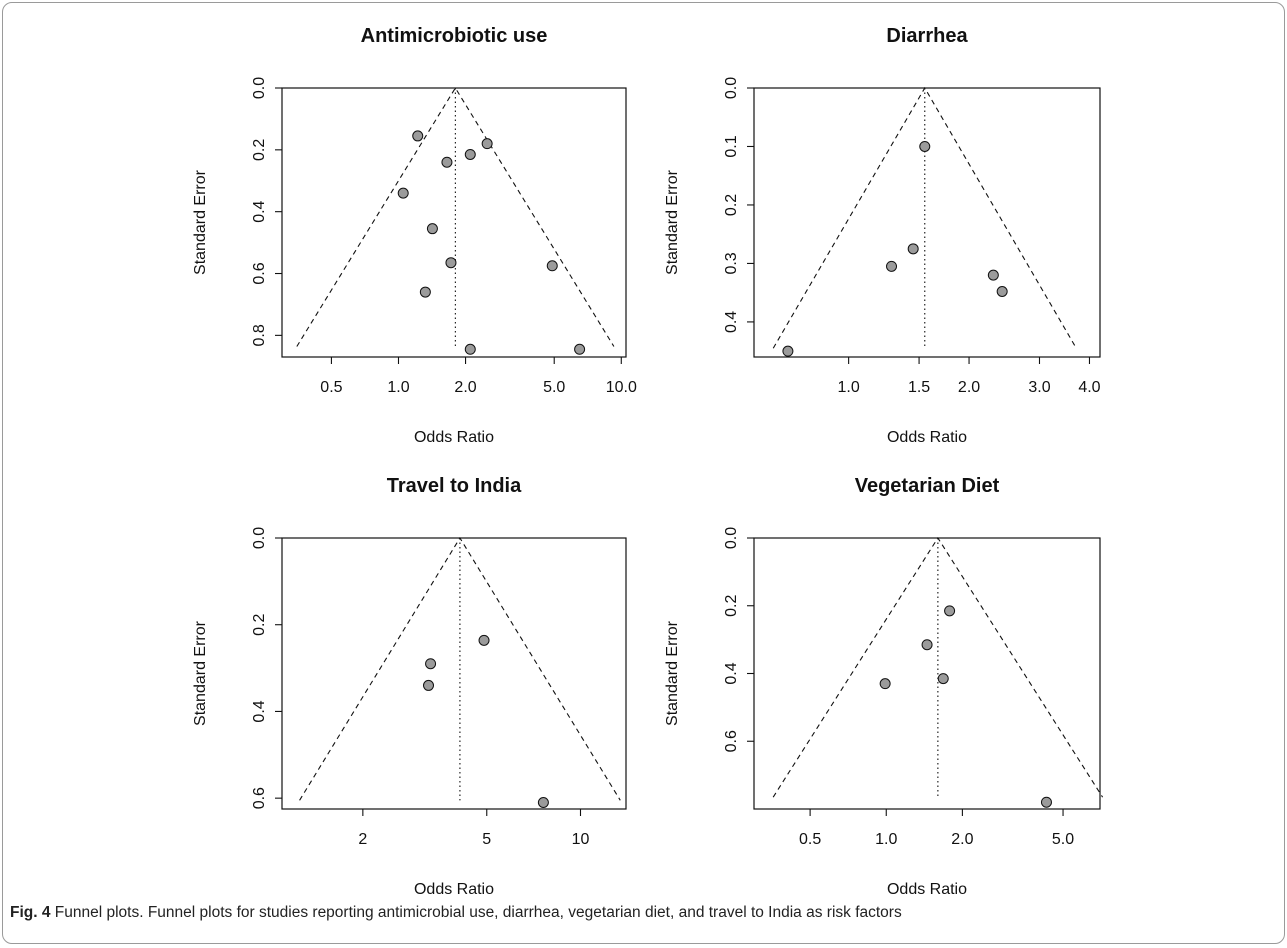 The image size is (1287, 948). Describe the element at coordinates (927, 486) in the screenshot. I see `plot-title: Vegetarian Diet` at that location.